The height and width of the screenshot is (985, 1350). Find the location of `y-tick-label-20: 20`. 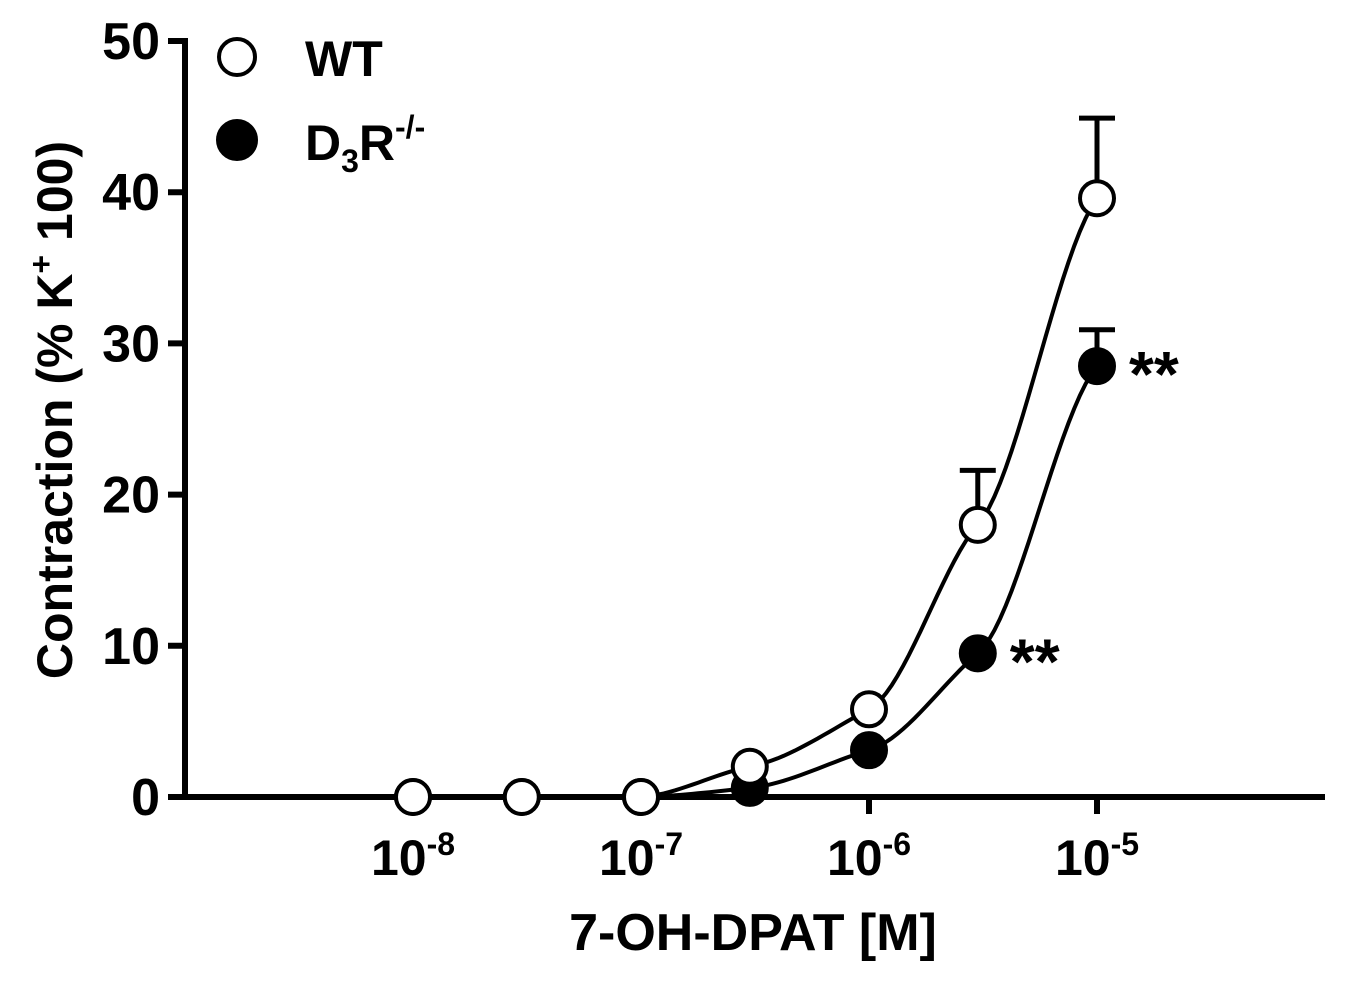

y-tick-label-20: 20 is located at coordinates (131, 496).